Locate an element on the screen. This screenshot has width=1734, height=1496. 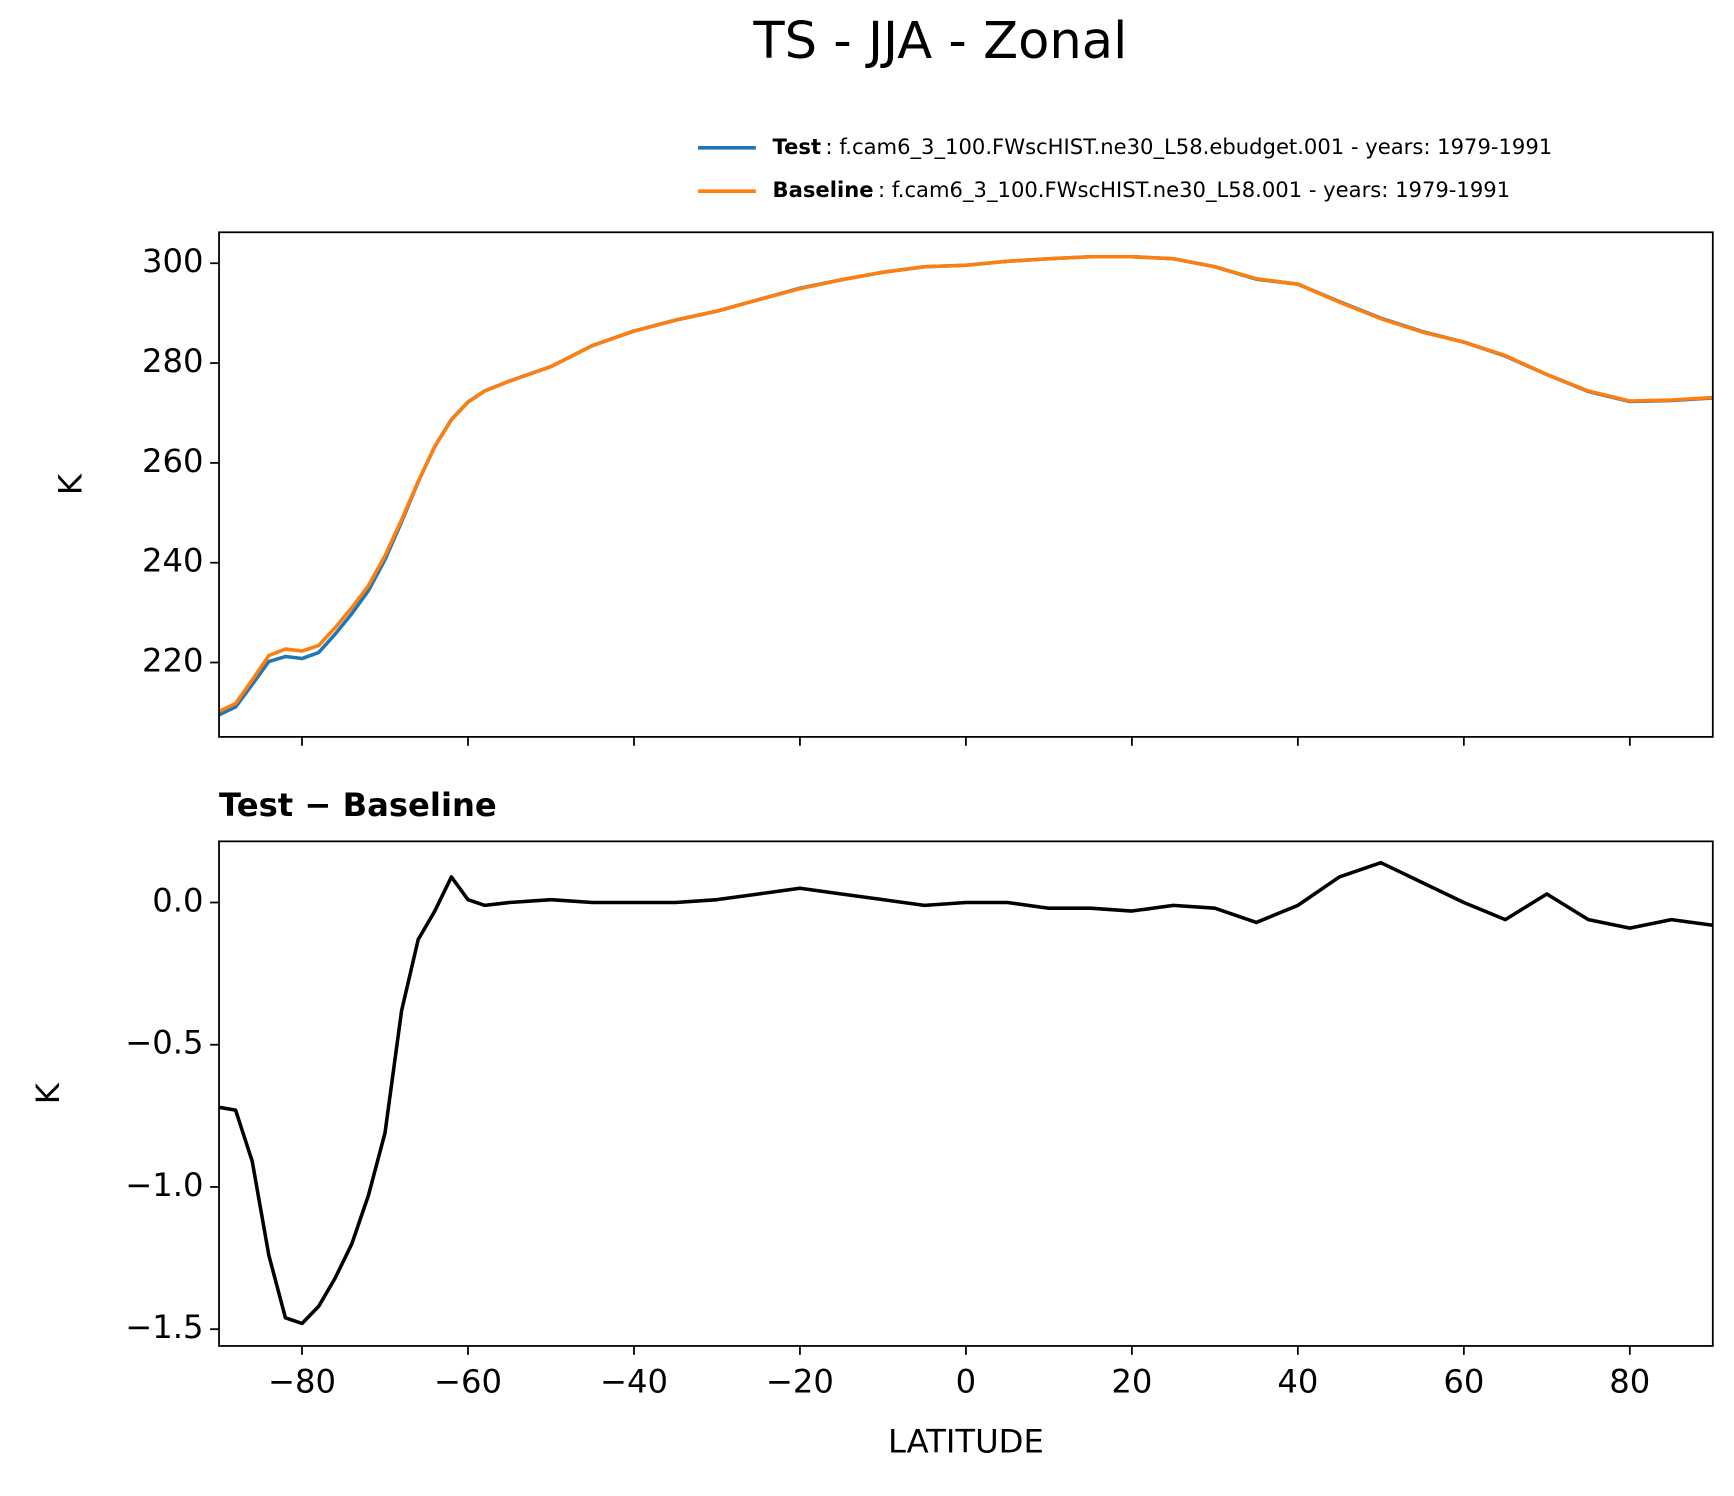
x-axis-label: LATITUDE is located at coordinates (966, 1442).